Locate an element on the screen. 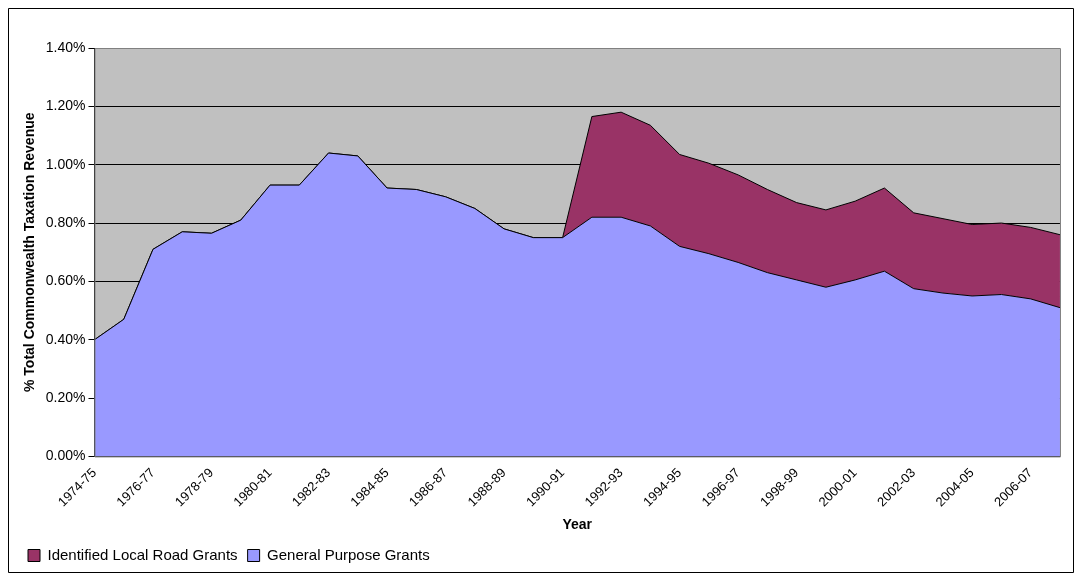  y-tick-label: 1.00% is located at coordinates (65, 163).